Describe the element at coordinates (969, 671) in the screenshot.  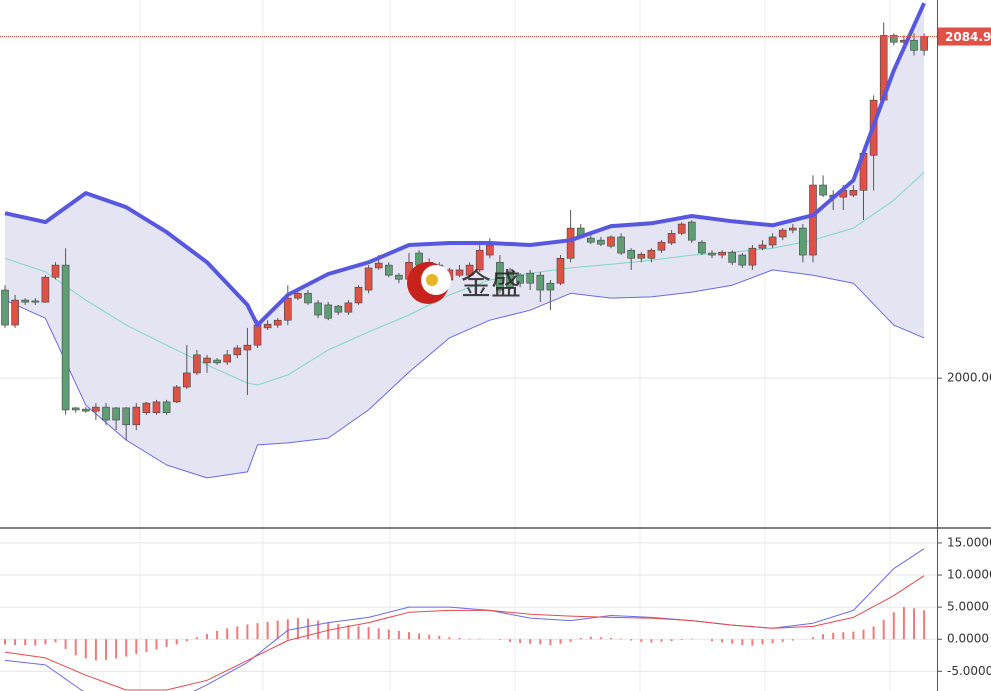
I see `y-tick-label: -5.0000` at that location.